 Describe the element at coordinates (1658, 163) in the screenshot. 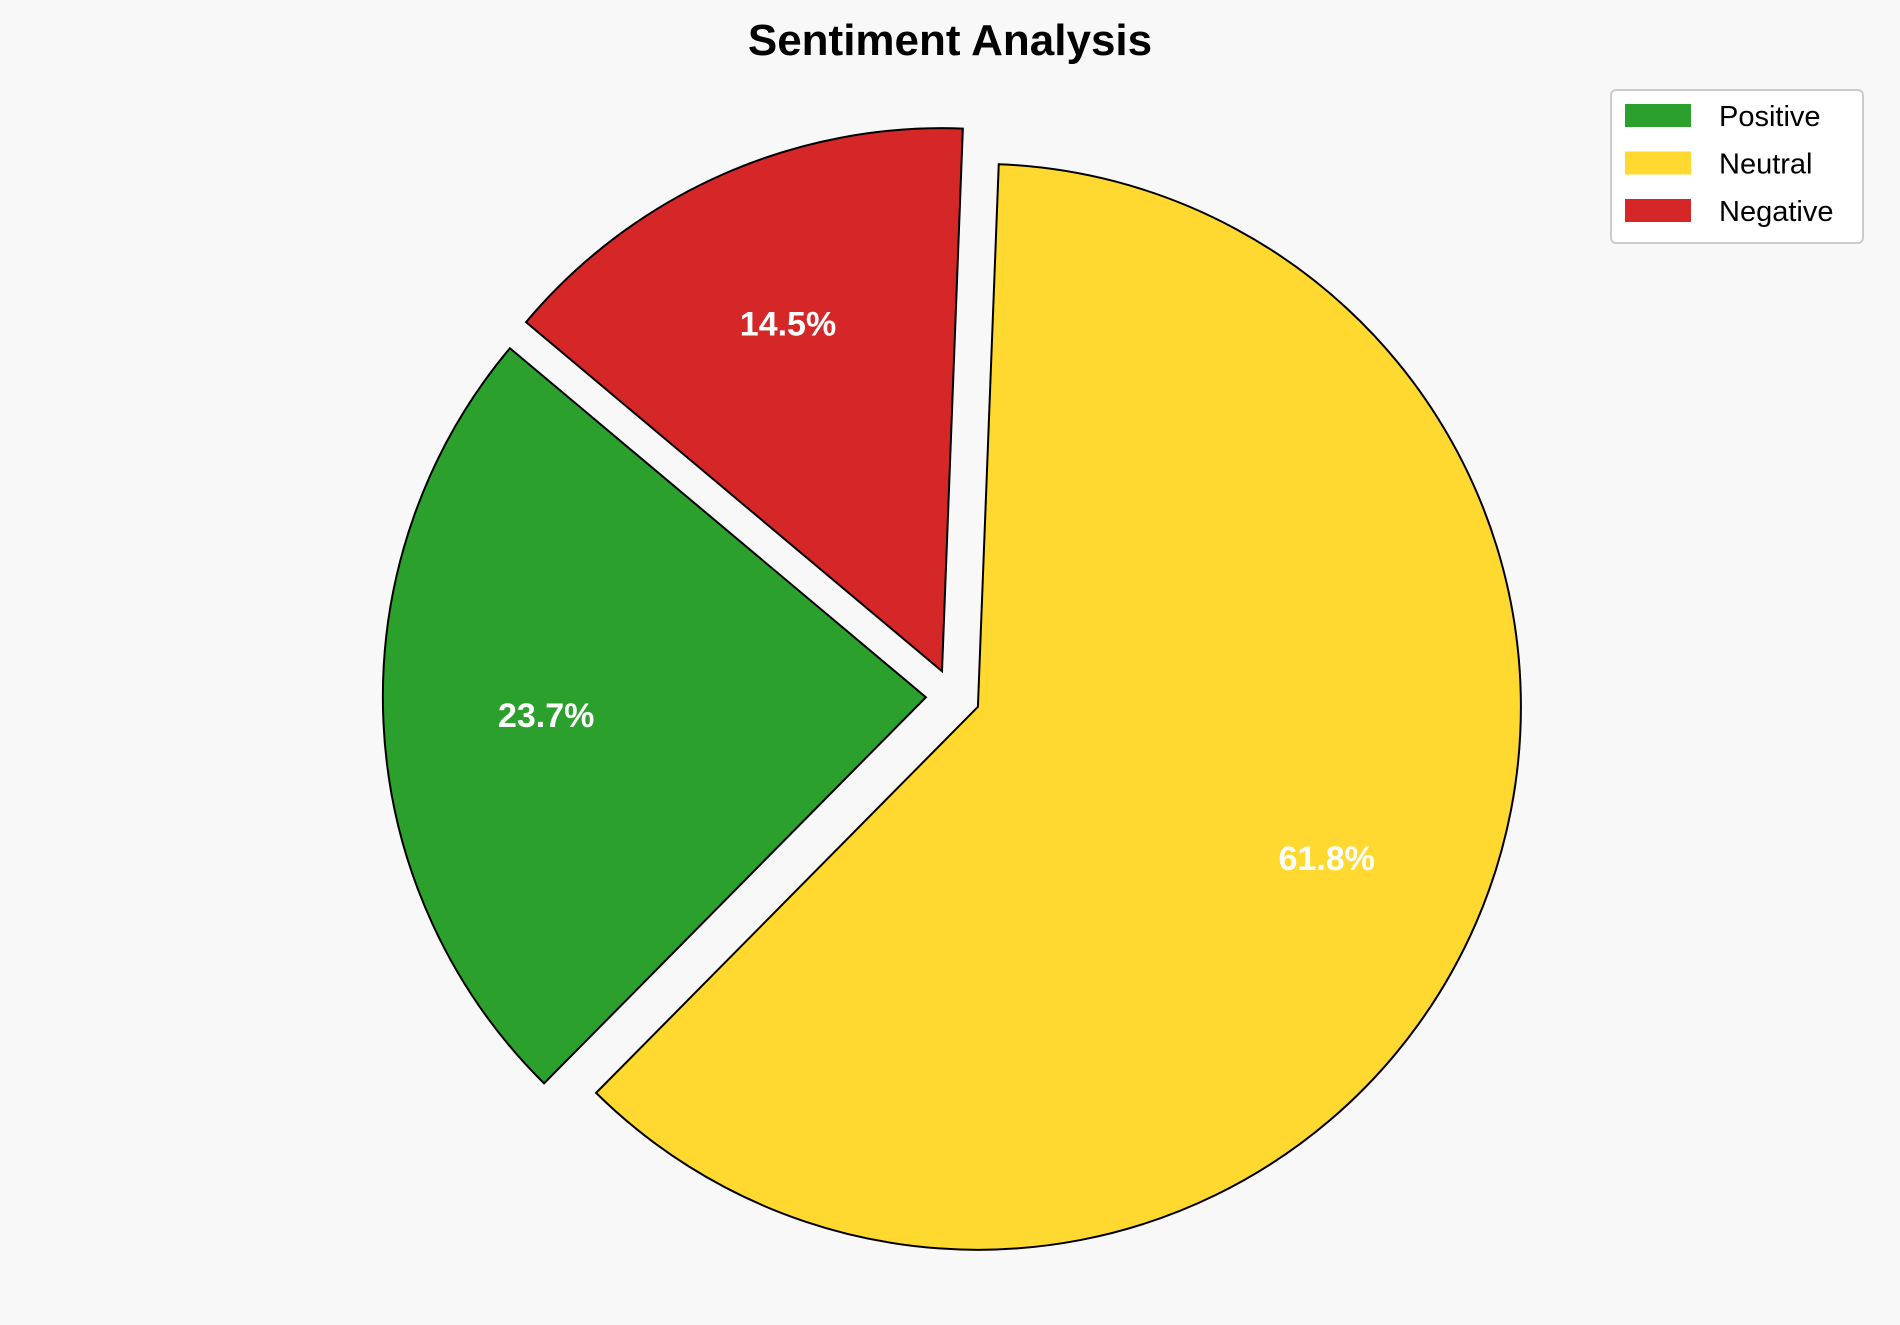

I see `legend-swatch-neutral` at that location.